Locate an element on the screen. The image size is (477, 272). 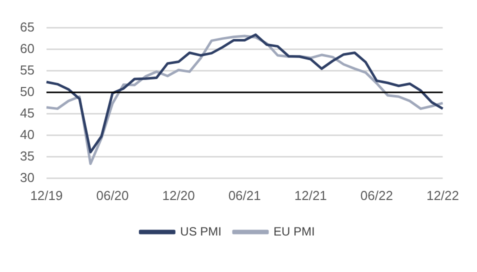
y-tick-label: 60 is located at coordinates (27, 48).